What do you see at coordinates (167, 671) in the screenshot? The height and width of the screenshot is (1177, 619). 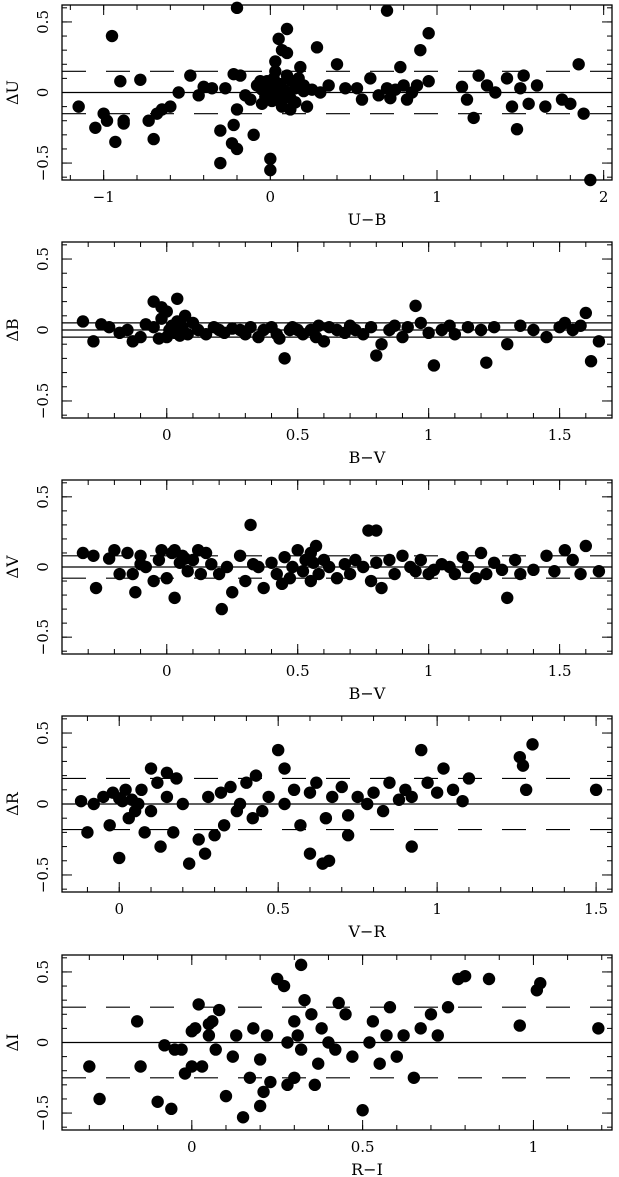 I see `x-tick-label: 0` at bounding box center [167, 671].